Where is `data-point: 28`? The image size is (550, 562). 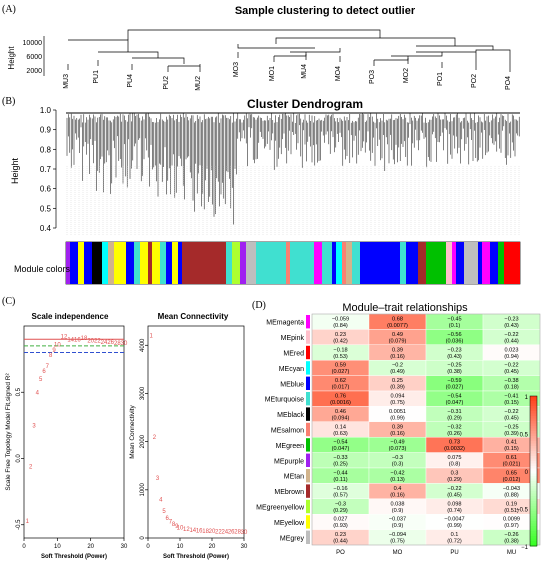
data-point: 28 is located at coordinates (117, 344).